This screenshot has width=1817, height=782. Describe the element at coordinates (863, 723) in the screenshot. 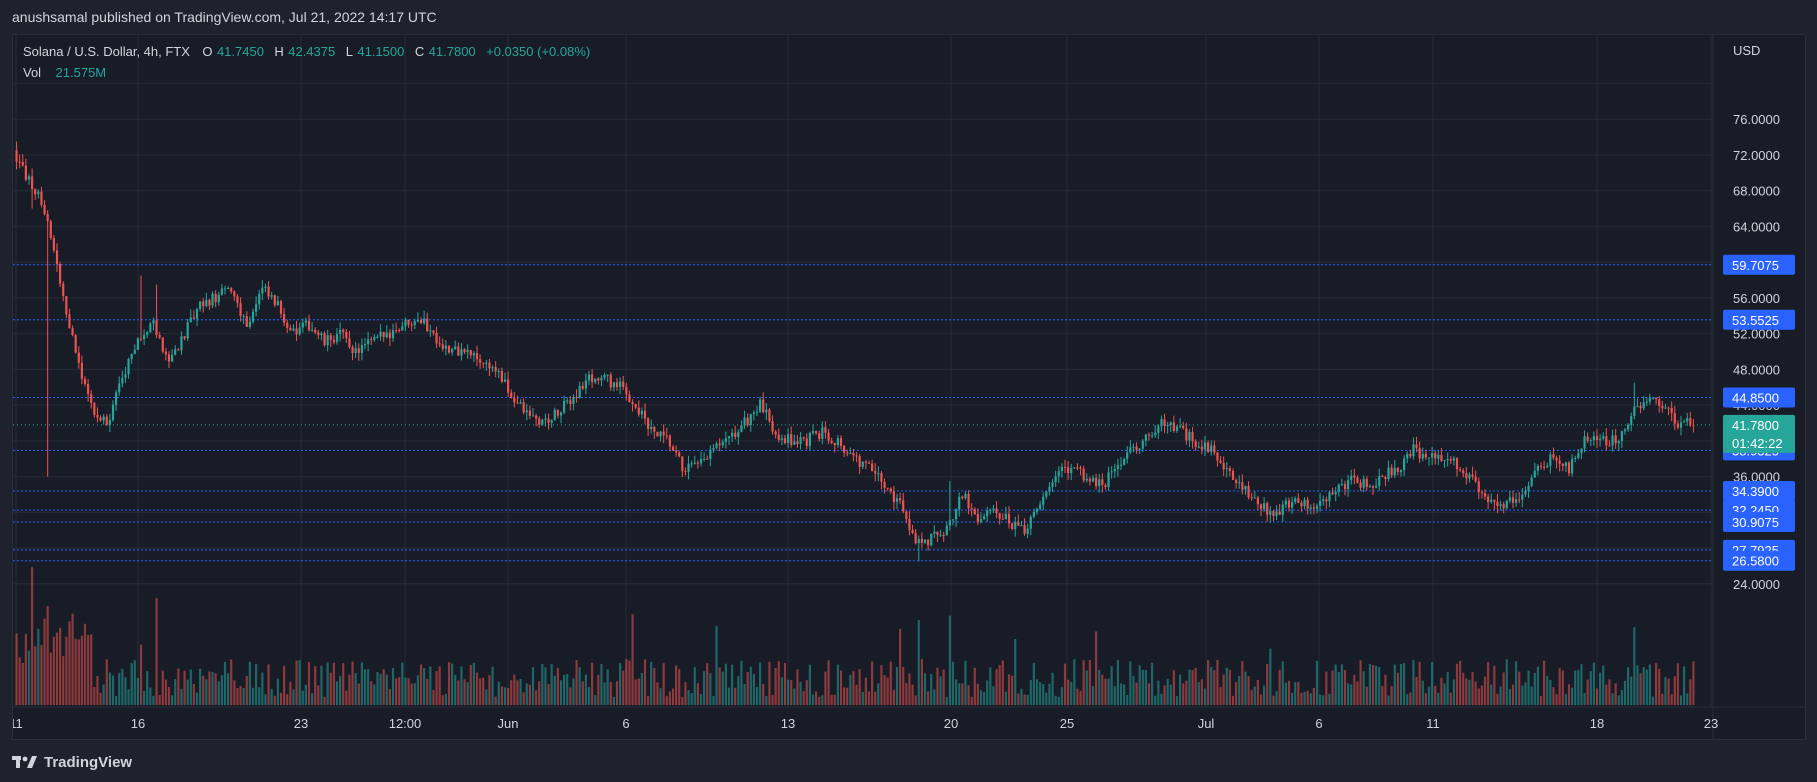

I see `time-axis: 11 16 23 12:00 Jun 6 13 20 25 Jul 6 11 18 23` at that location.